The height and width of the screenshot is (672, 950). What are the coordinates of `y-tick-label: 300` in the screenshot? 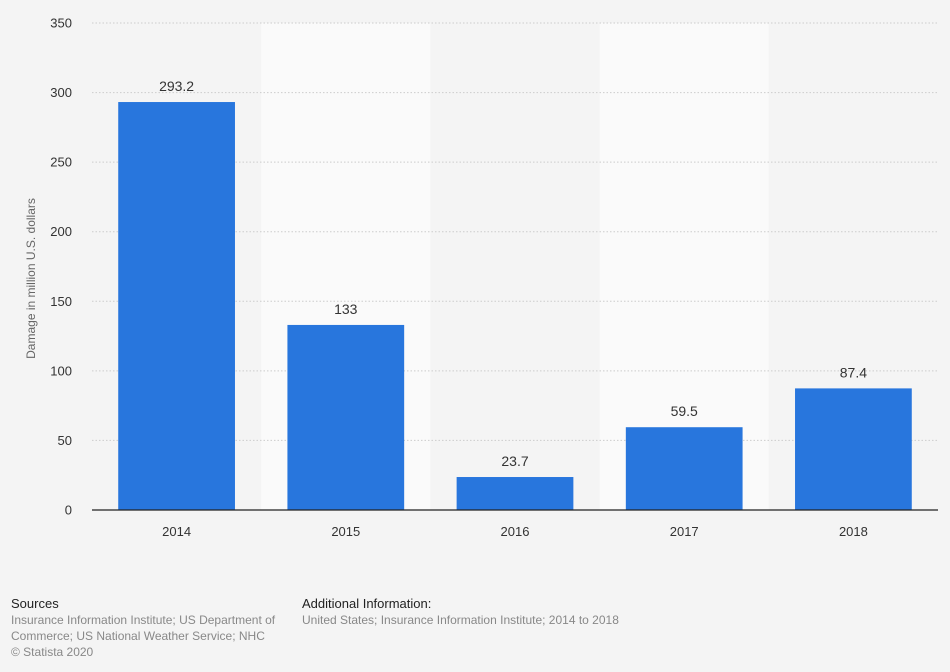 It's located at (61, 92).